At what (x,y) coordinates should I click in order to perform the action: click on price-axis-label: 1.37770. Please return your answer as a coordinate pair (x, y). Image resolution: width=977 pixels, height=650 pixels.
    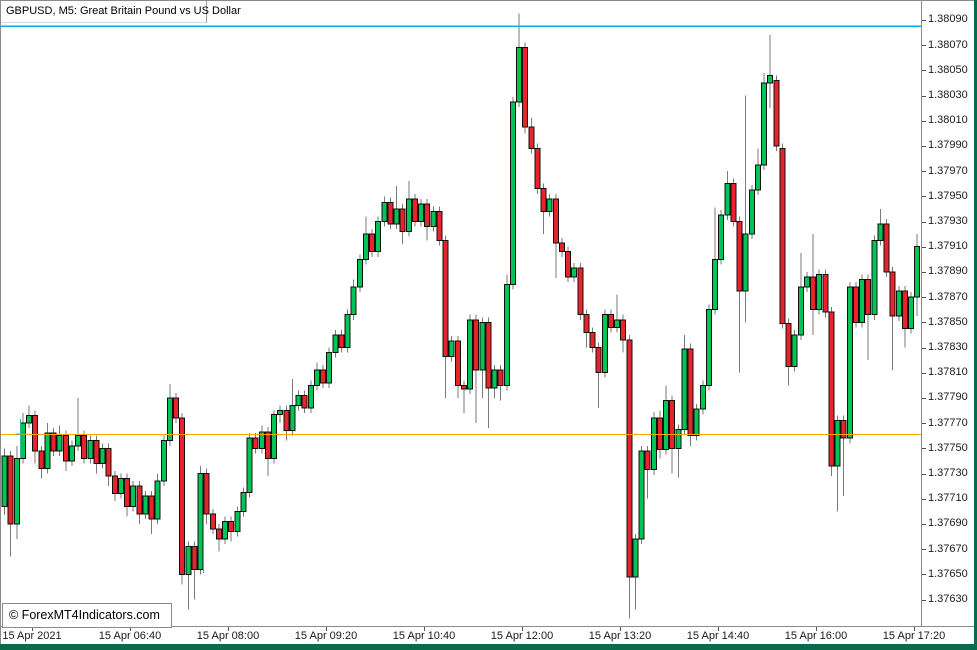
    Looking at the image, I should click on (948, 422).